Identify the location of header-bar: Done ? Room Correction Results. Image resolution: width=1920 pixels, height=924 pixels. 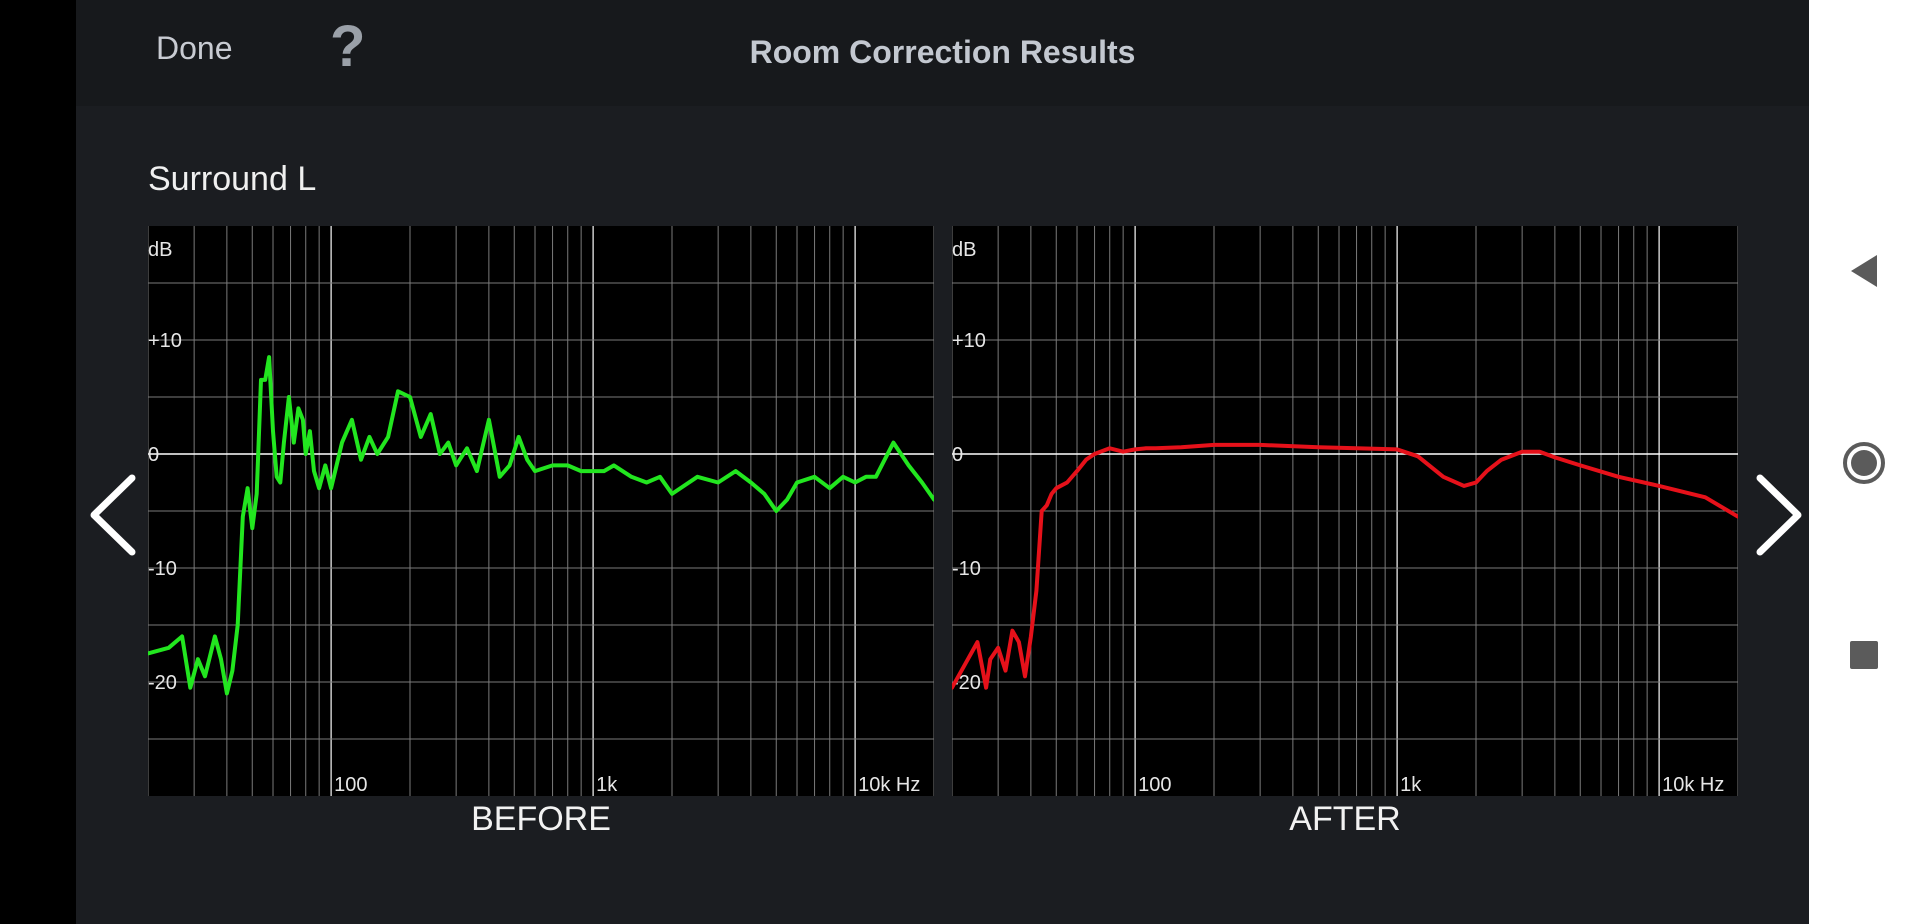
(942, 53).